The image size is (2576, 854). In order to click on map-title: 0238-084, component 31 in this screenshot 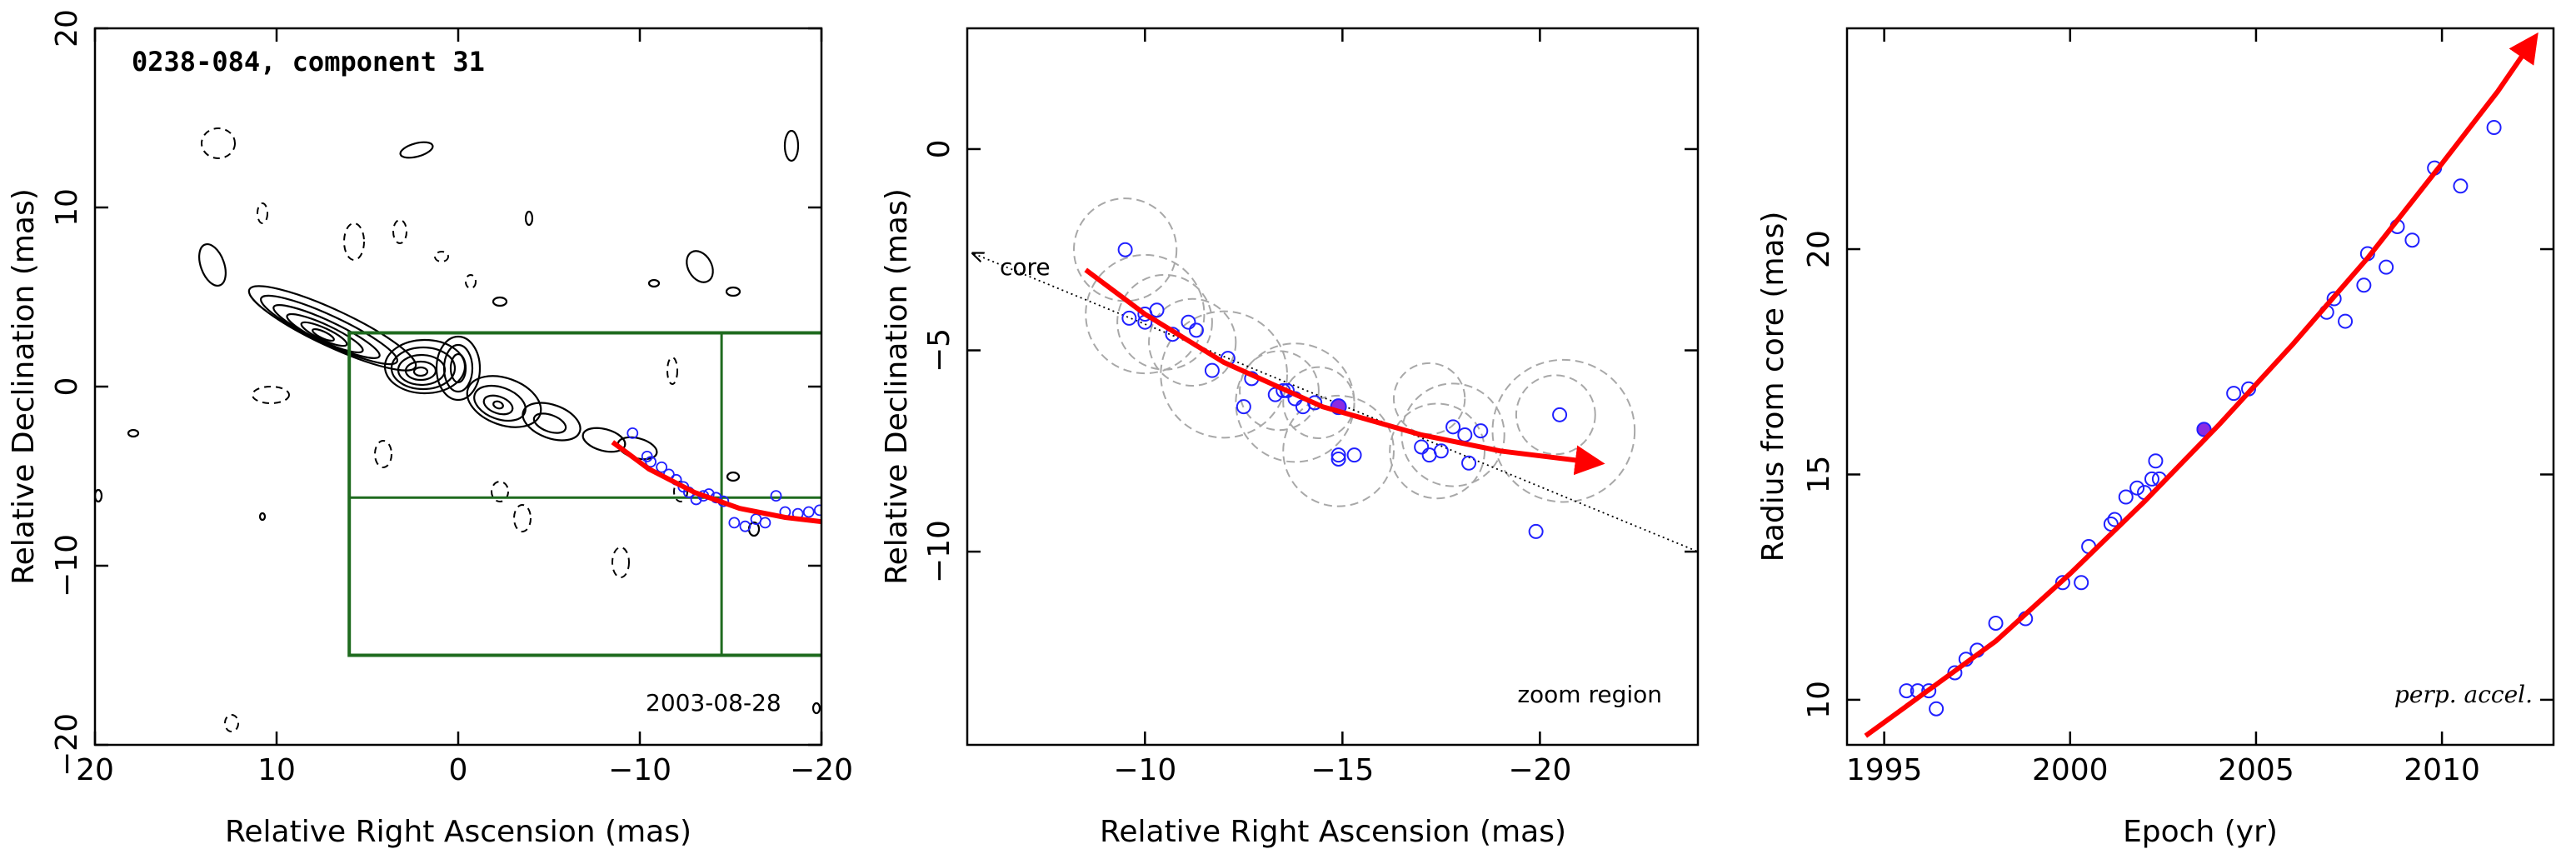, I will do `click(308, 61)`.